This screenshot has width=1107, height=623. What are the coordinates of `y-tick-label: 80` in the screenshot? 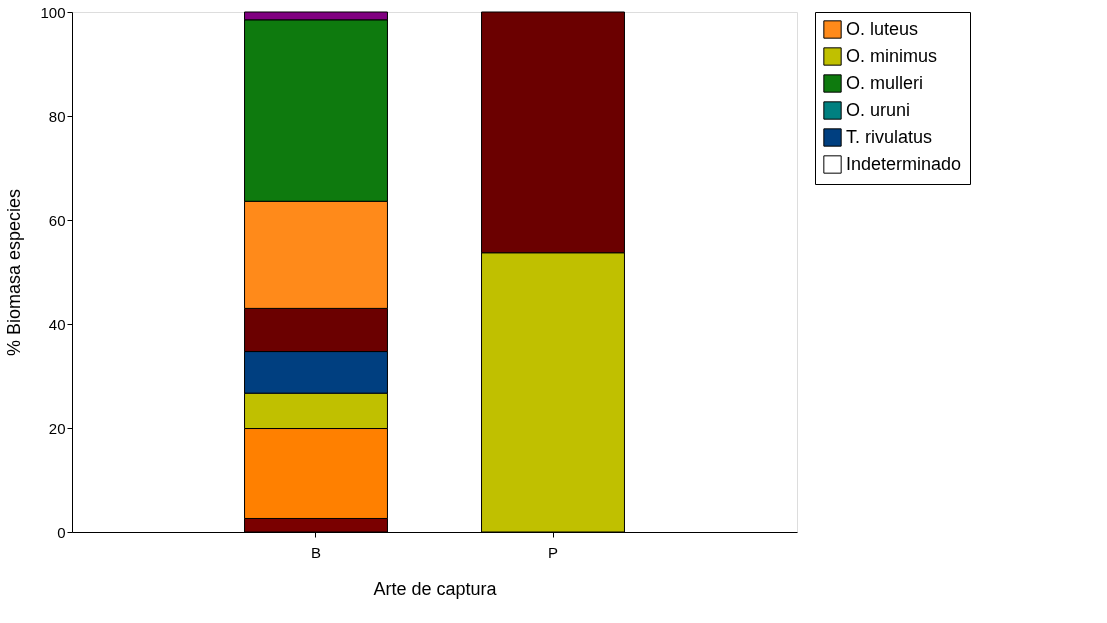 It's located at (57, 116).